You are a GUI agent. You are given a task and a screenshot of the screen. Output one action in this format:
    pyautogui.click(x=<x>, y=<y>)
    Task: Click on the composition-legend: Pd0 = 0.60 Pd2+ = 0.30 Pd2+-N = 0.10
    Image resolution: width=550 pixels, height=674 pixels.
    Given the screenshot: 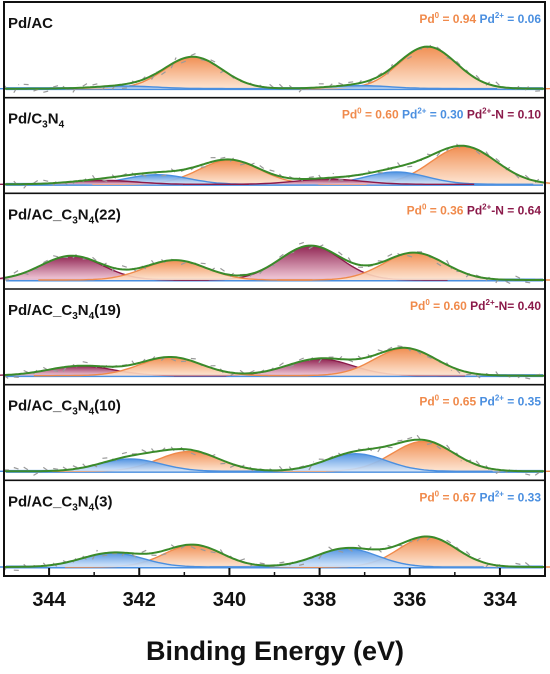 What is the action you would take?
    pyautogui.click(x=442, y=114)
    